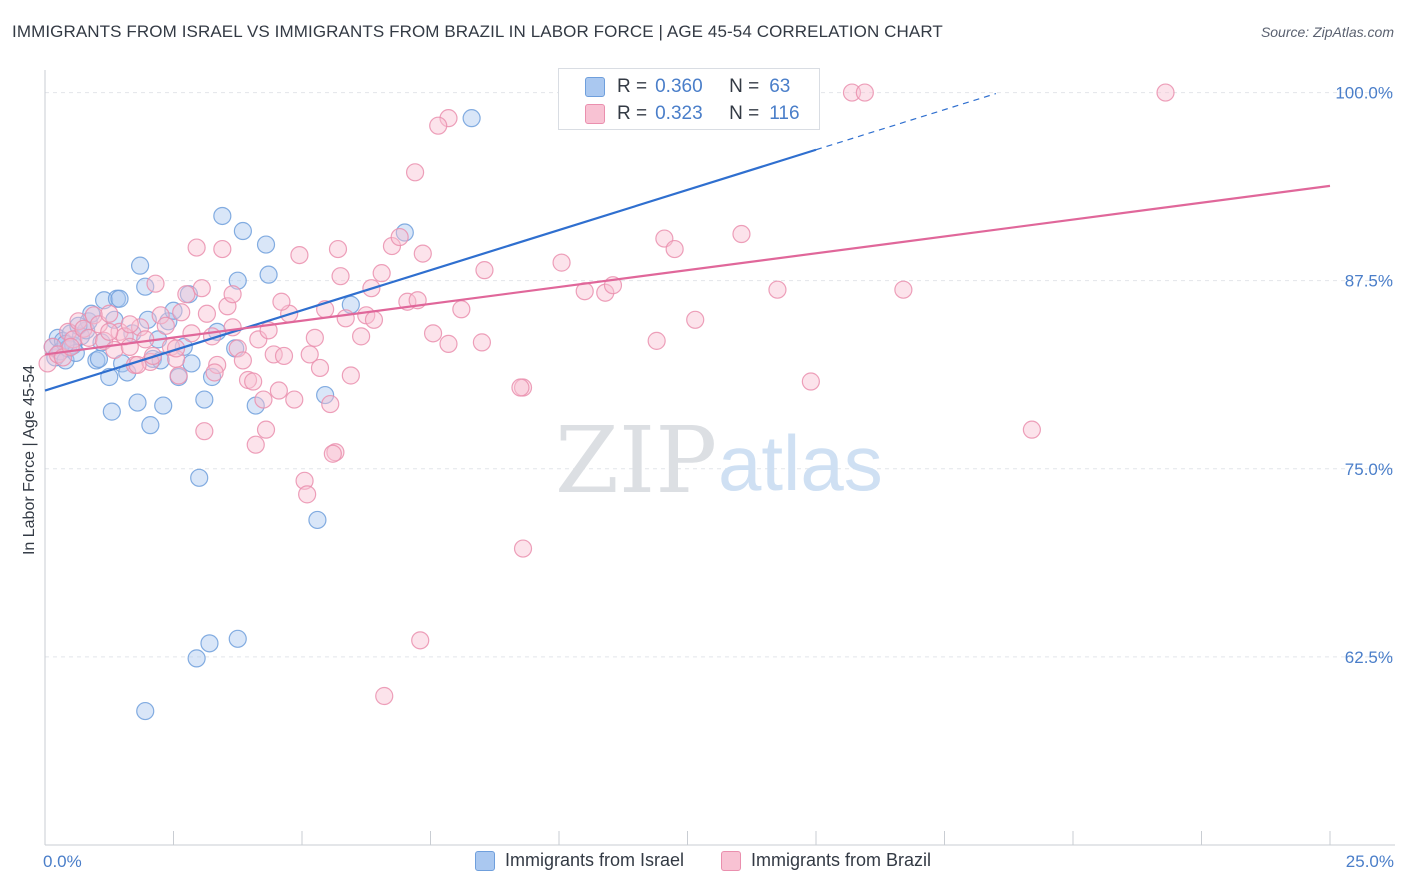 The height and width of the screenshot is (892, 1406). Describe the element at coordinates (674, 87) in the screenshot. I see `legend-row-israel: R = 0.360 N = 63` at that location.